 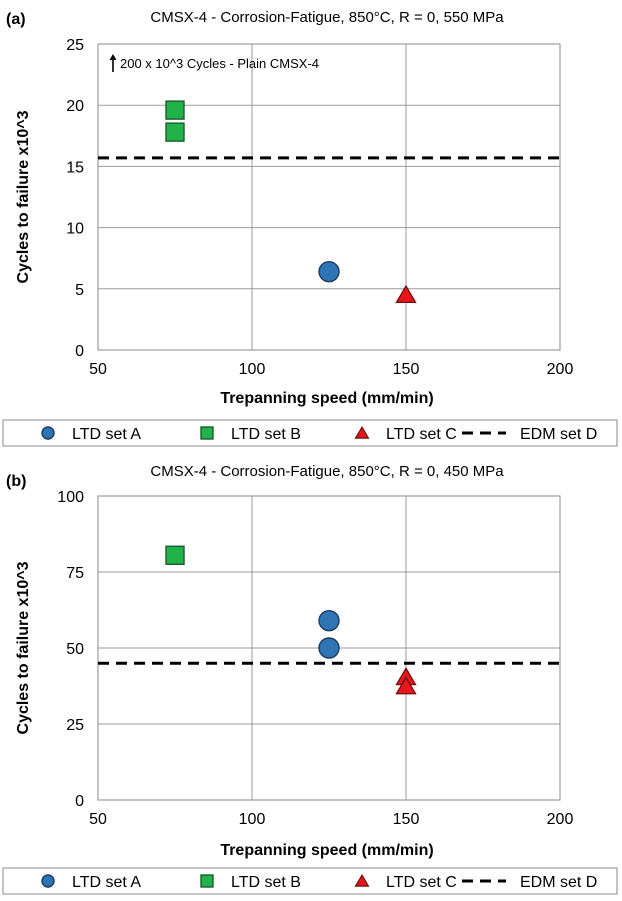 What do you see at coordinates (75, 167) in the screenshot?
I see `y-tick-label: 15` at bounding box center [75, 167].